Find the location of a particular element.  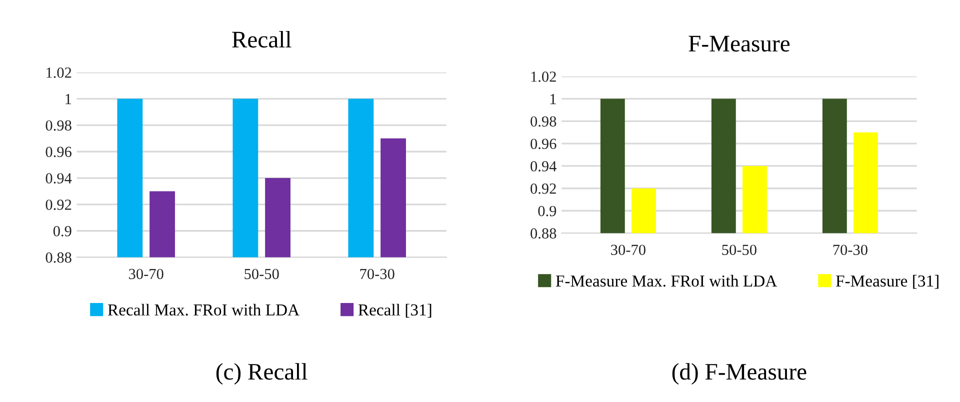

text: (d) F-Measure is located at coordinates (739, 374).